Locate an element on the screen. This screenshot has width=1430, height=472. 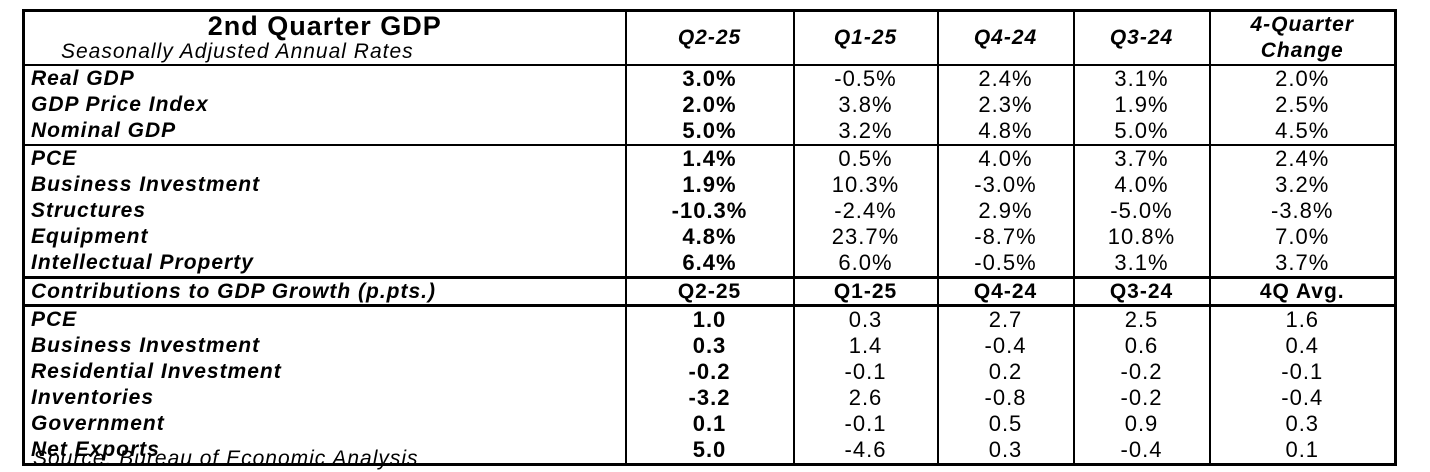
cell-value: 10.8% is located at coordinates (1141, 237).